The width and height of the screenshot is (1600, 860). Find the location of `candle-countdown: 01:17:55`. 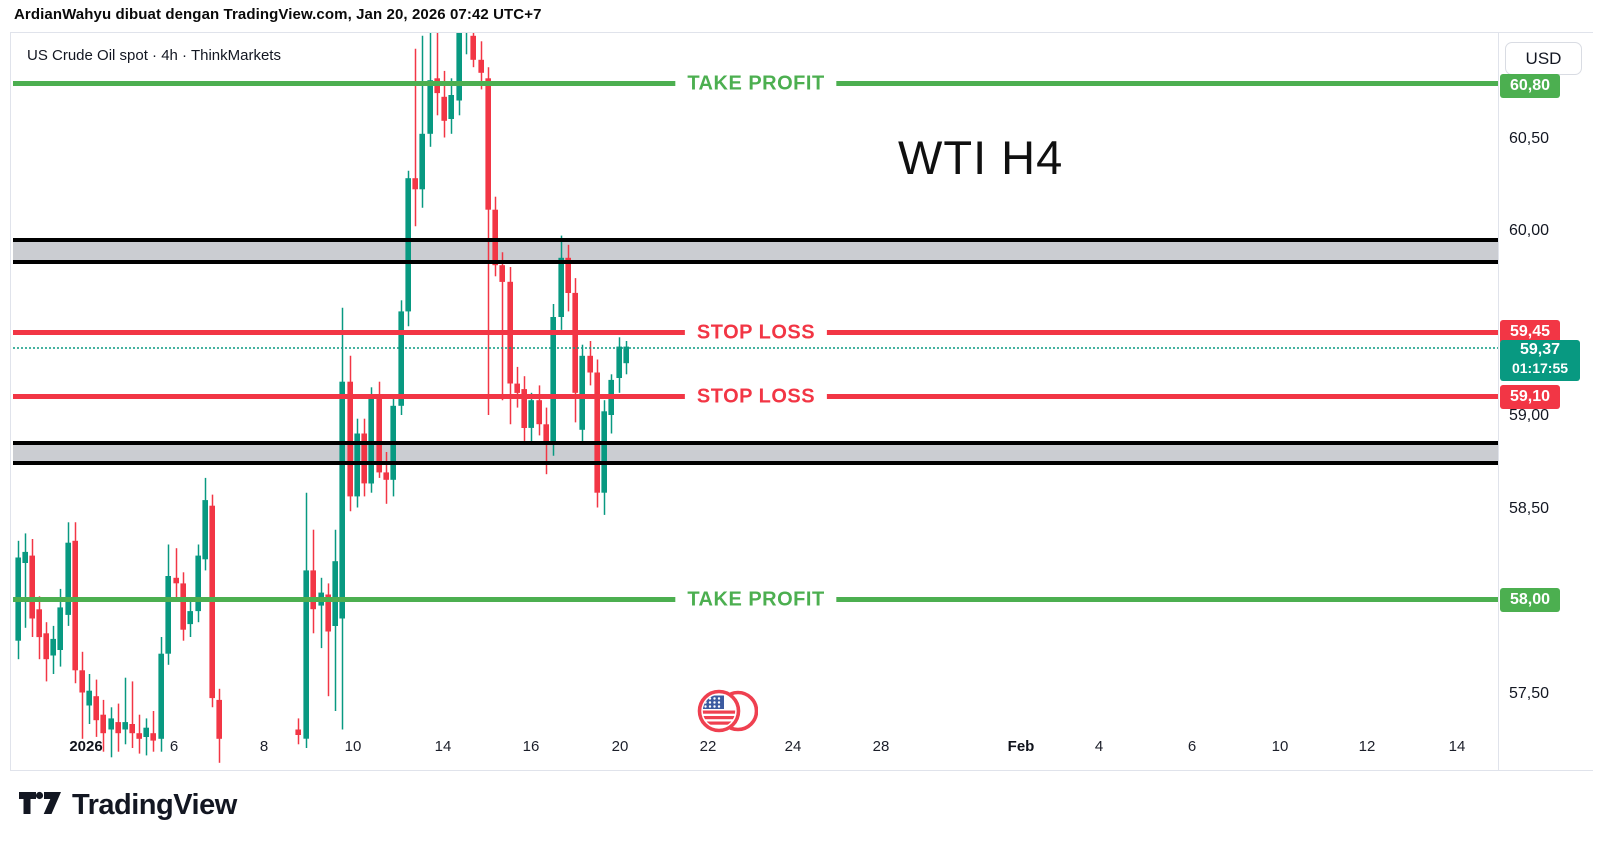

candle-countdown: 01:17:55 is located at coordinates (1540, 368).